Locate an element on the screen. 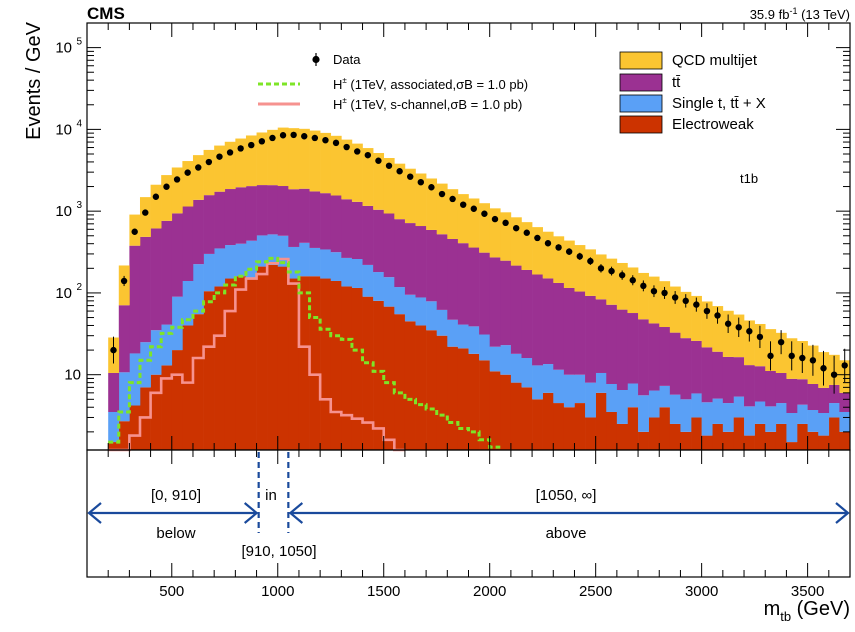 The width and height of the screenshot is (855, 632). below-name-label: below is located at coordinates (175, 533).